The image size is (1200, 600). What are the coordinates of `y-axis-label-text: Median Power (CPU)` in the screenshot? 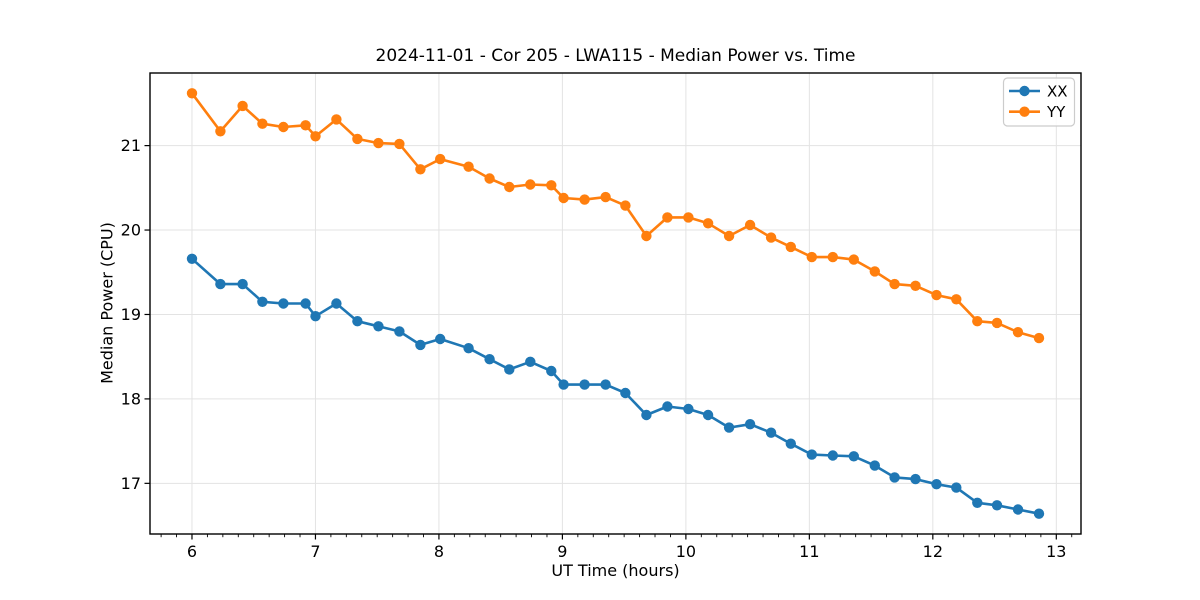 It's located at (107, 303).